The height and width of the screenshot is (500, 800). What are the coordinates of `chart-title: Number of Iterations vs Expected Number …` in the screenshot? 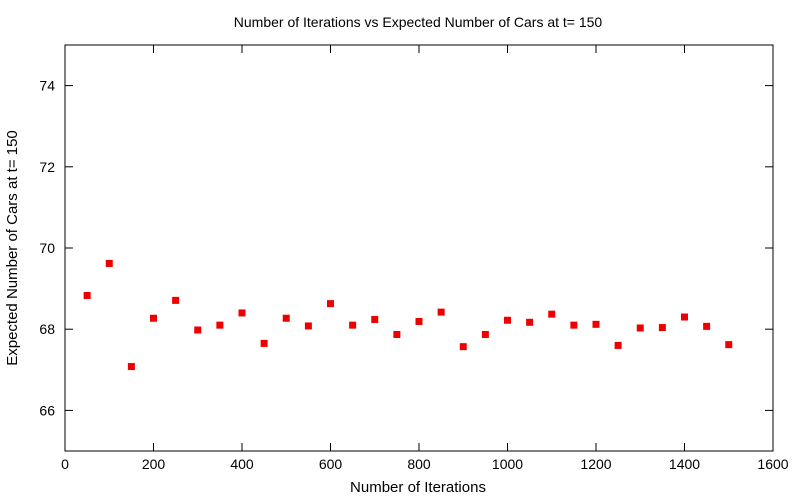 It's located at (418, 22).